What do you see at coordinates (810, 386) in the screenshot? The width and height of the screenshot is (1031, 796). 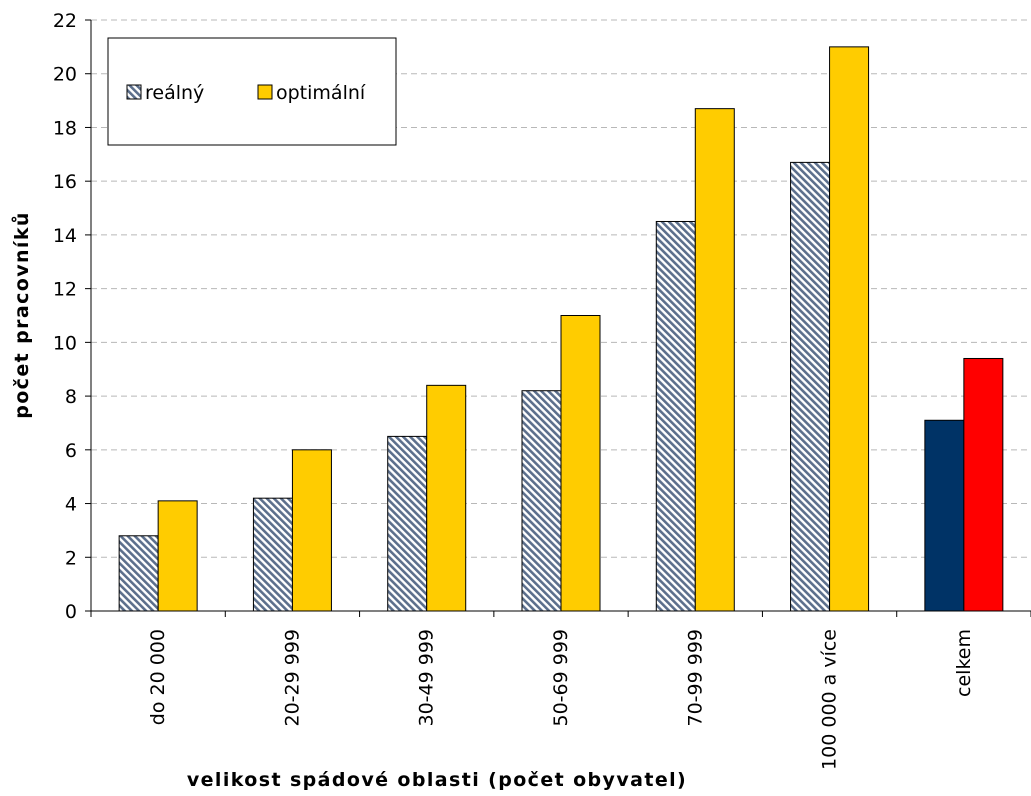 I see `bar-realny-100-000-a-vice` at bounding box center [810, 386].